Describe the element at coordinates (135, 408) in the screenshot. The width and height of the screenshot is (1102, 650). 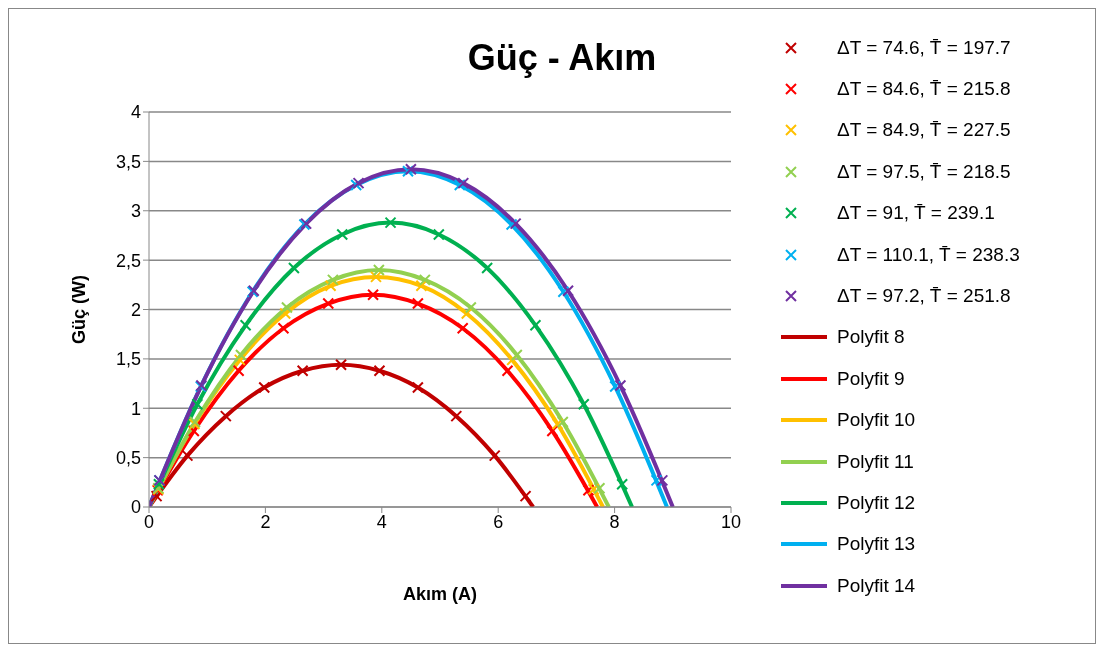
I see `y-tick-label: 1` at that location.